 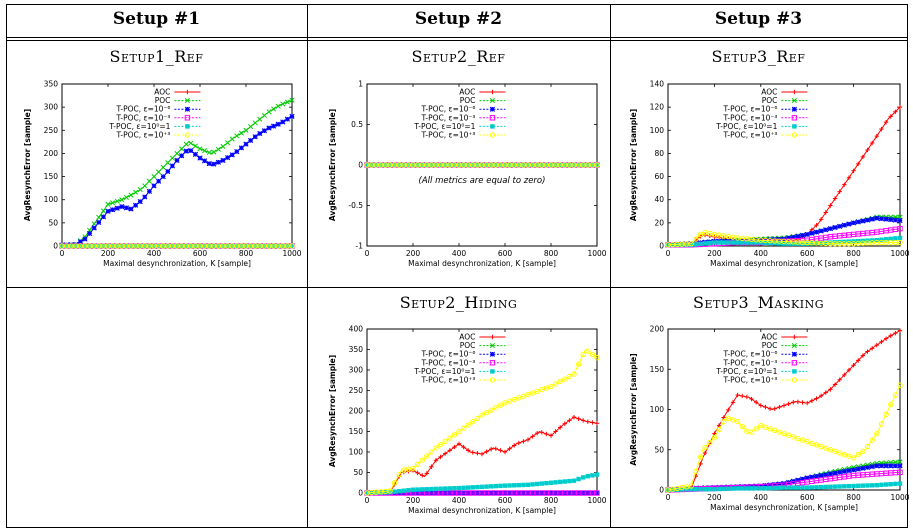 I want to click on y-tick-label: 0.5, so click(x=357, y=124).